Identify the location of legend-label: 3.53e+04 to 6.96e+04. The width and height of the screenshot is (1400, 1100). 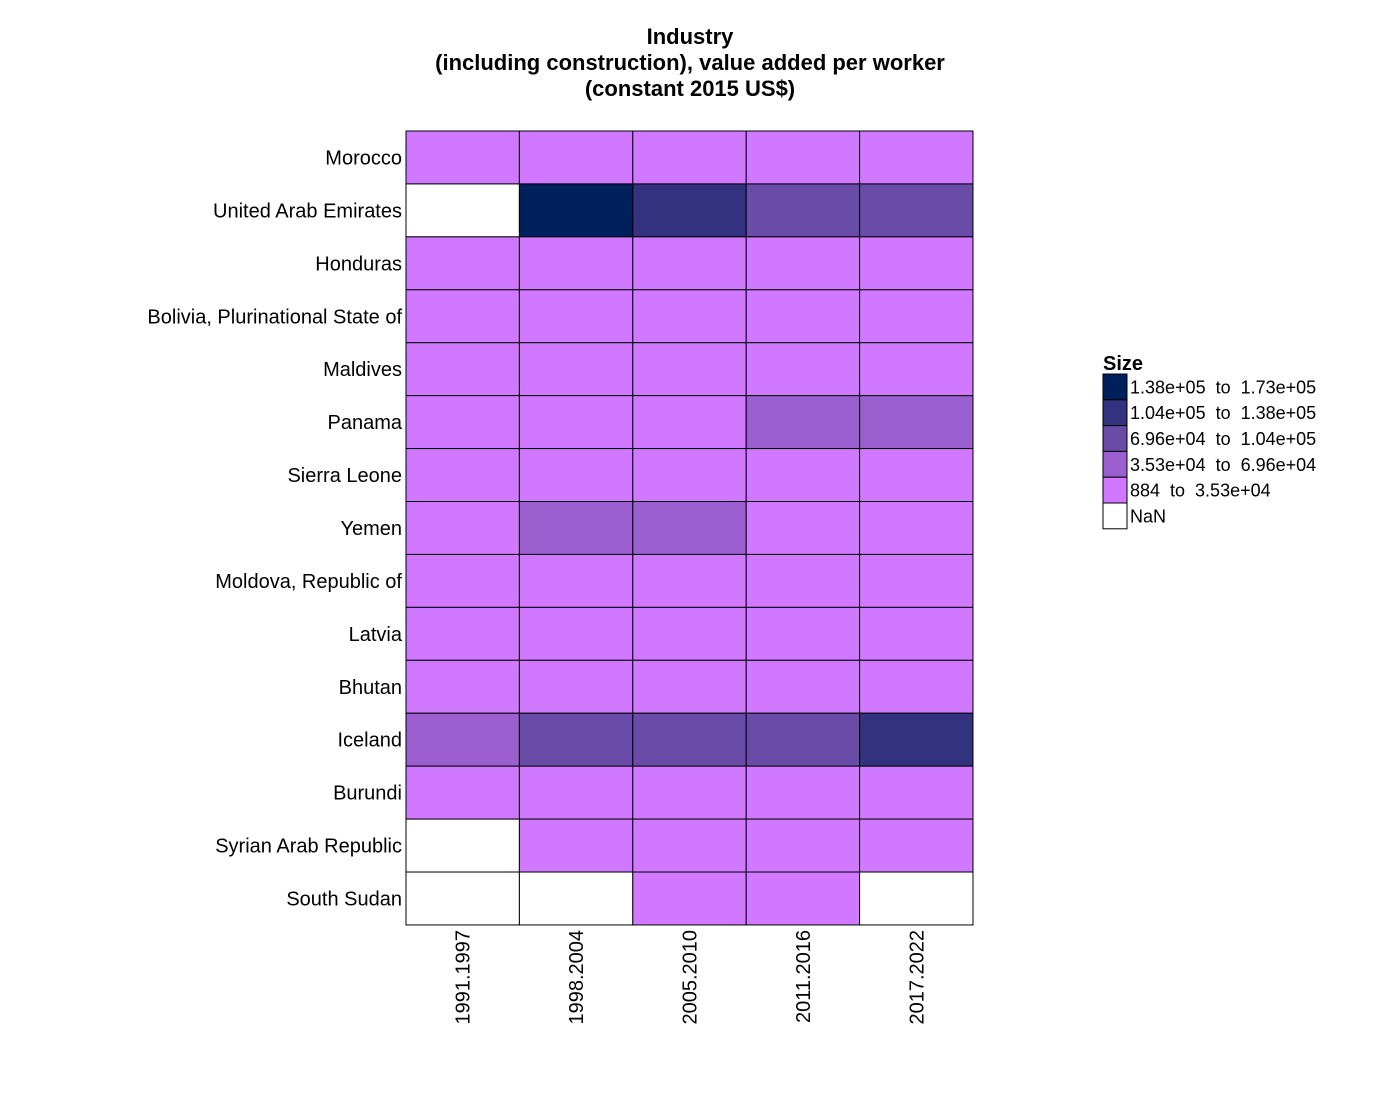
(1223, 465).